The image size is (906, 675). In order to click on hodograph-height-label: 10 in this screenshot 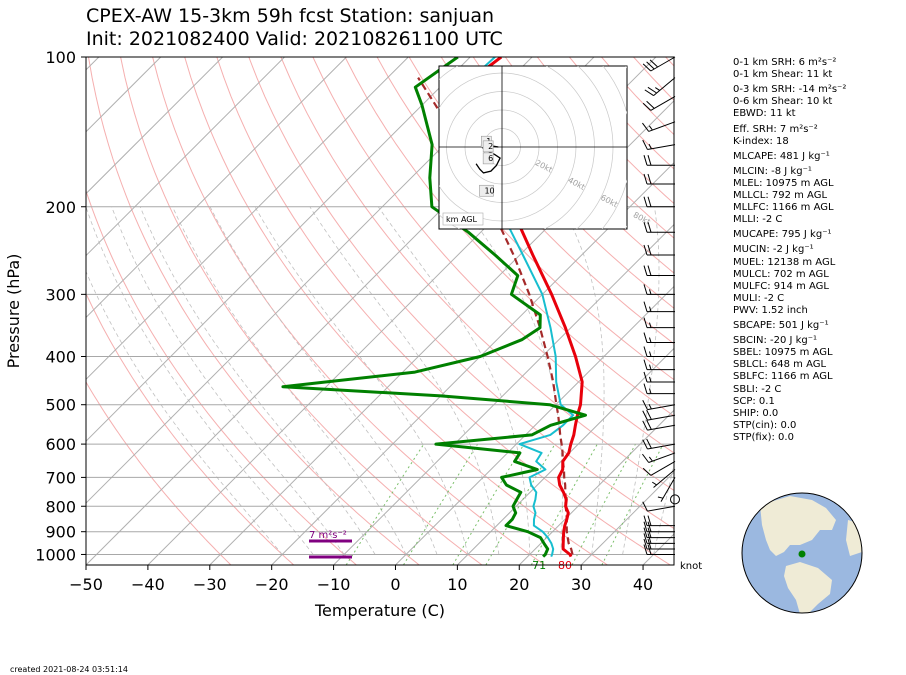, I will do `click(489, 190)`.